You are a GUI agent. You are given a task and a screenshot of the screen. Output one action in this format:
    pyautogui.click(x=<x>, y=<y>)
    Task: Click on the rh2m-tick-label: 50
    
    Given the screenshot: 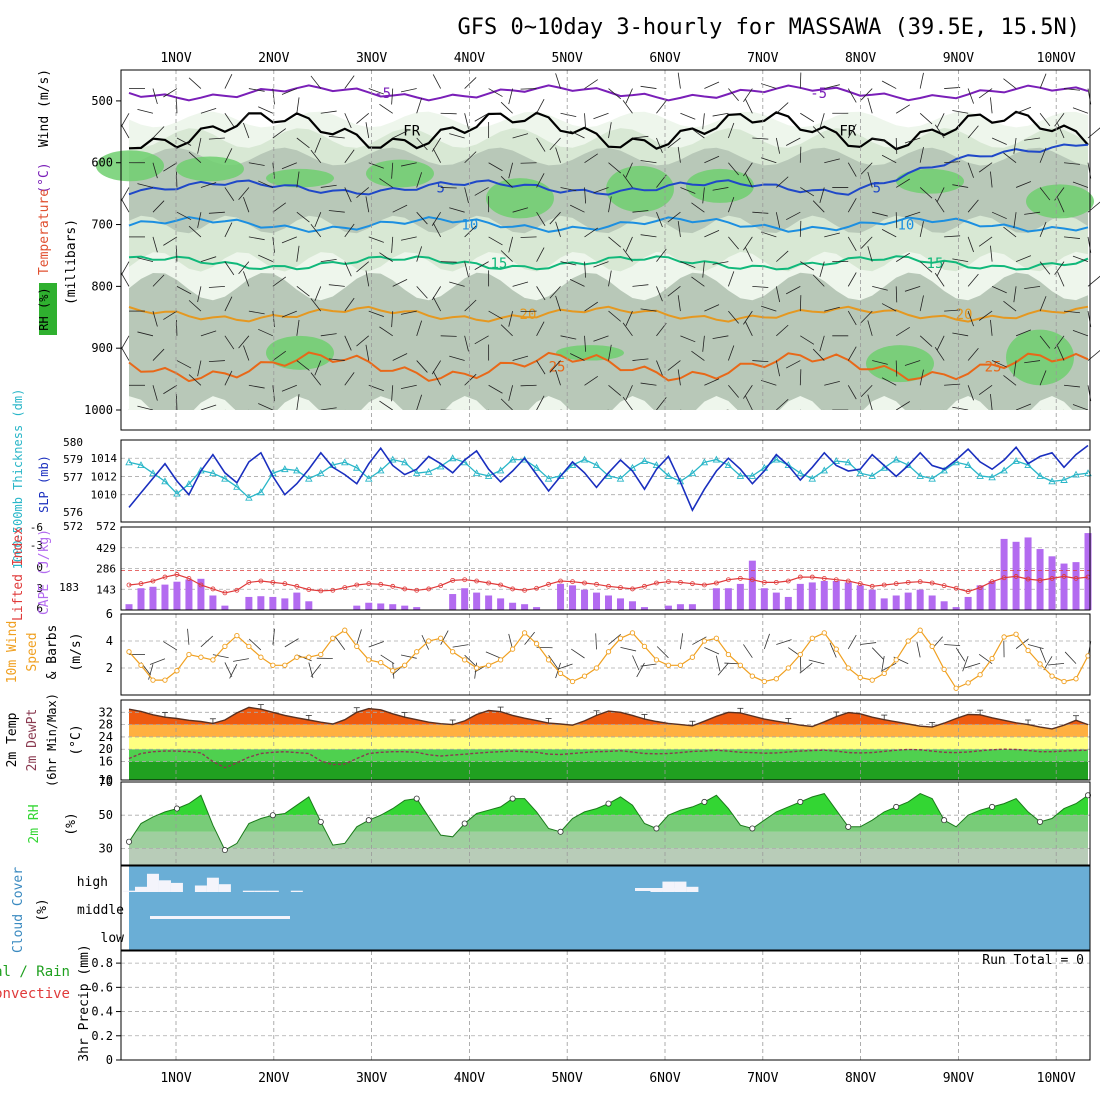 What is the action you would take?
    pyautogui.click(x=106, y=815)
    